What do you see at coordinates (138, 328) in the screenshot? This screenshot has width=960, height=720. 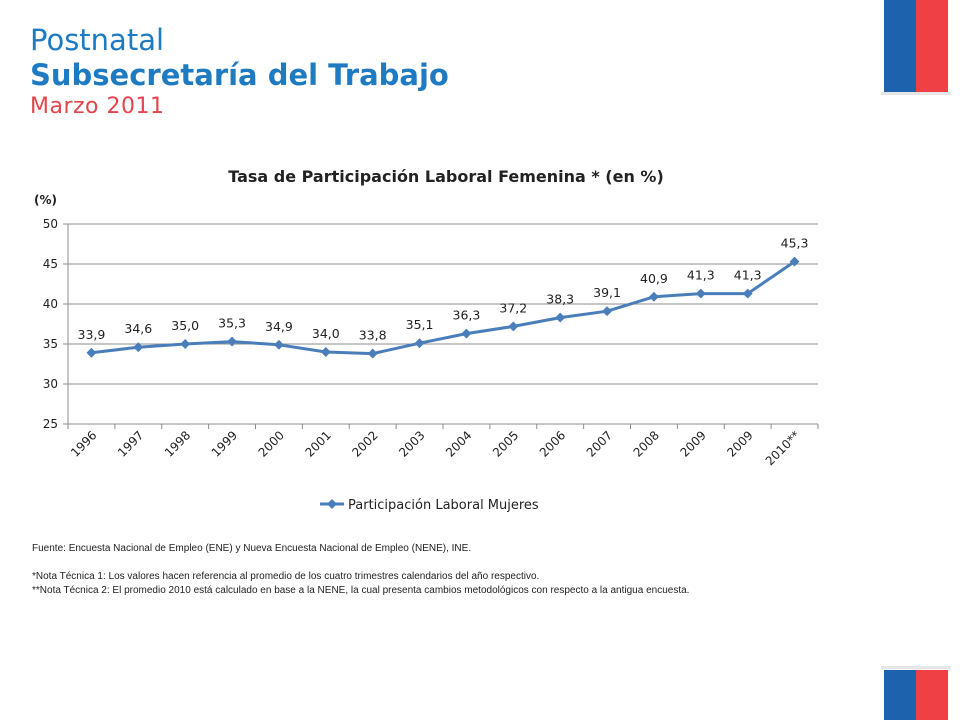 I see `data-label: 34,6` at bounding box center [138, 328].